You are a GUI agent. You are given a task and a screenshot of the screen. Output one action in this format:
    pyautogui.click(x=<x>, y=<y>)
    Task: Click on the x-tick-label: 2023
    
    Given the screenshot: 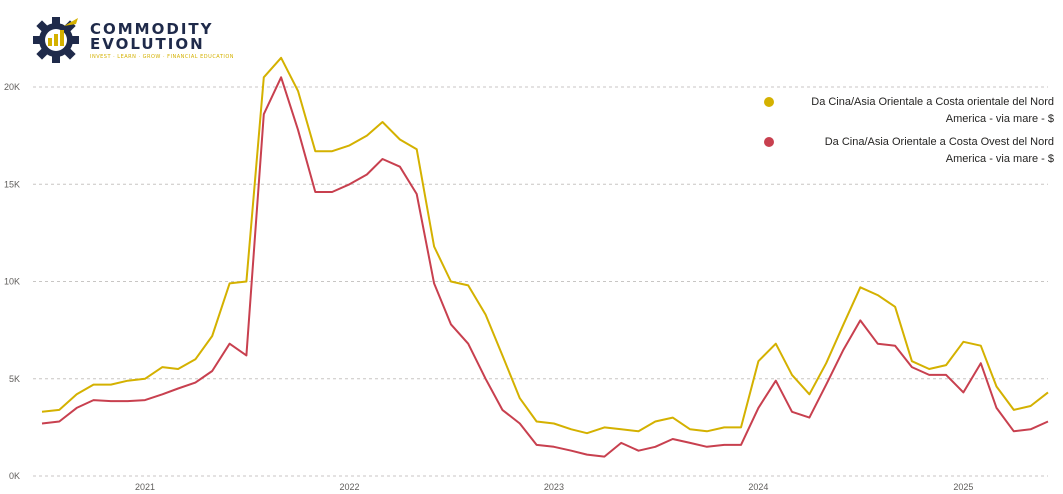 What is the action you would take?
    pyautogui.click(x=554, y=487)
    